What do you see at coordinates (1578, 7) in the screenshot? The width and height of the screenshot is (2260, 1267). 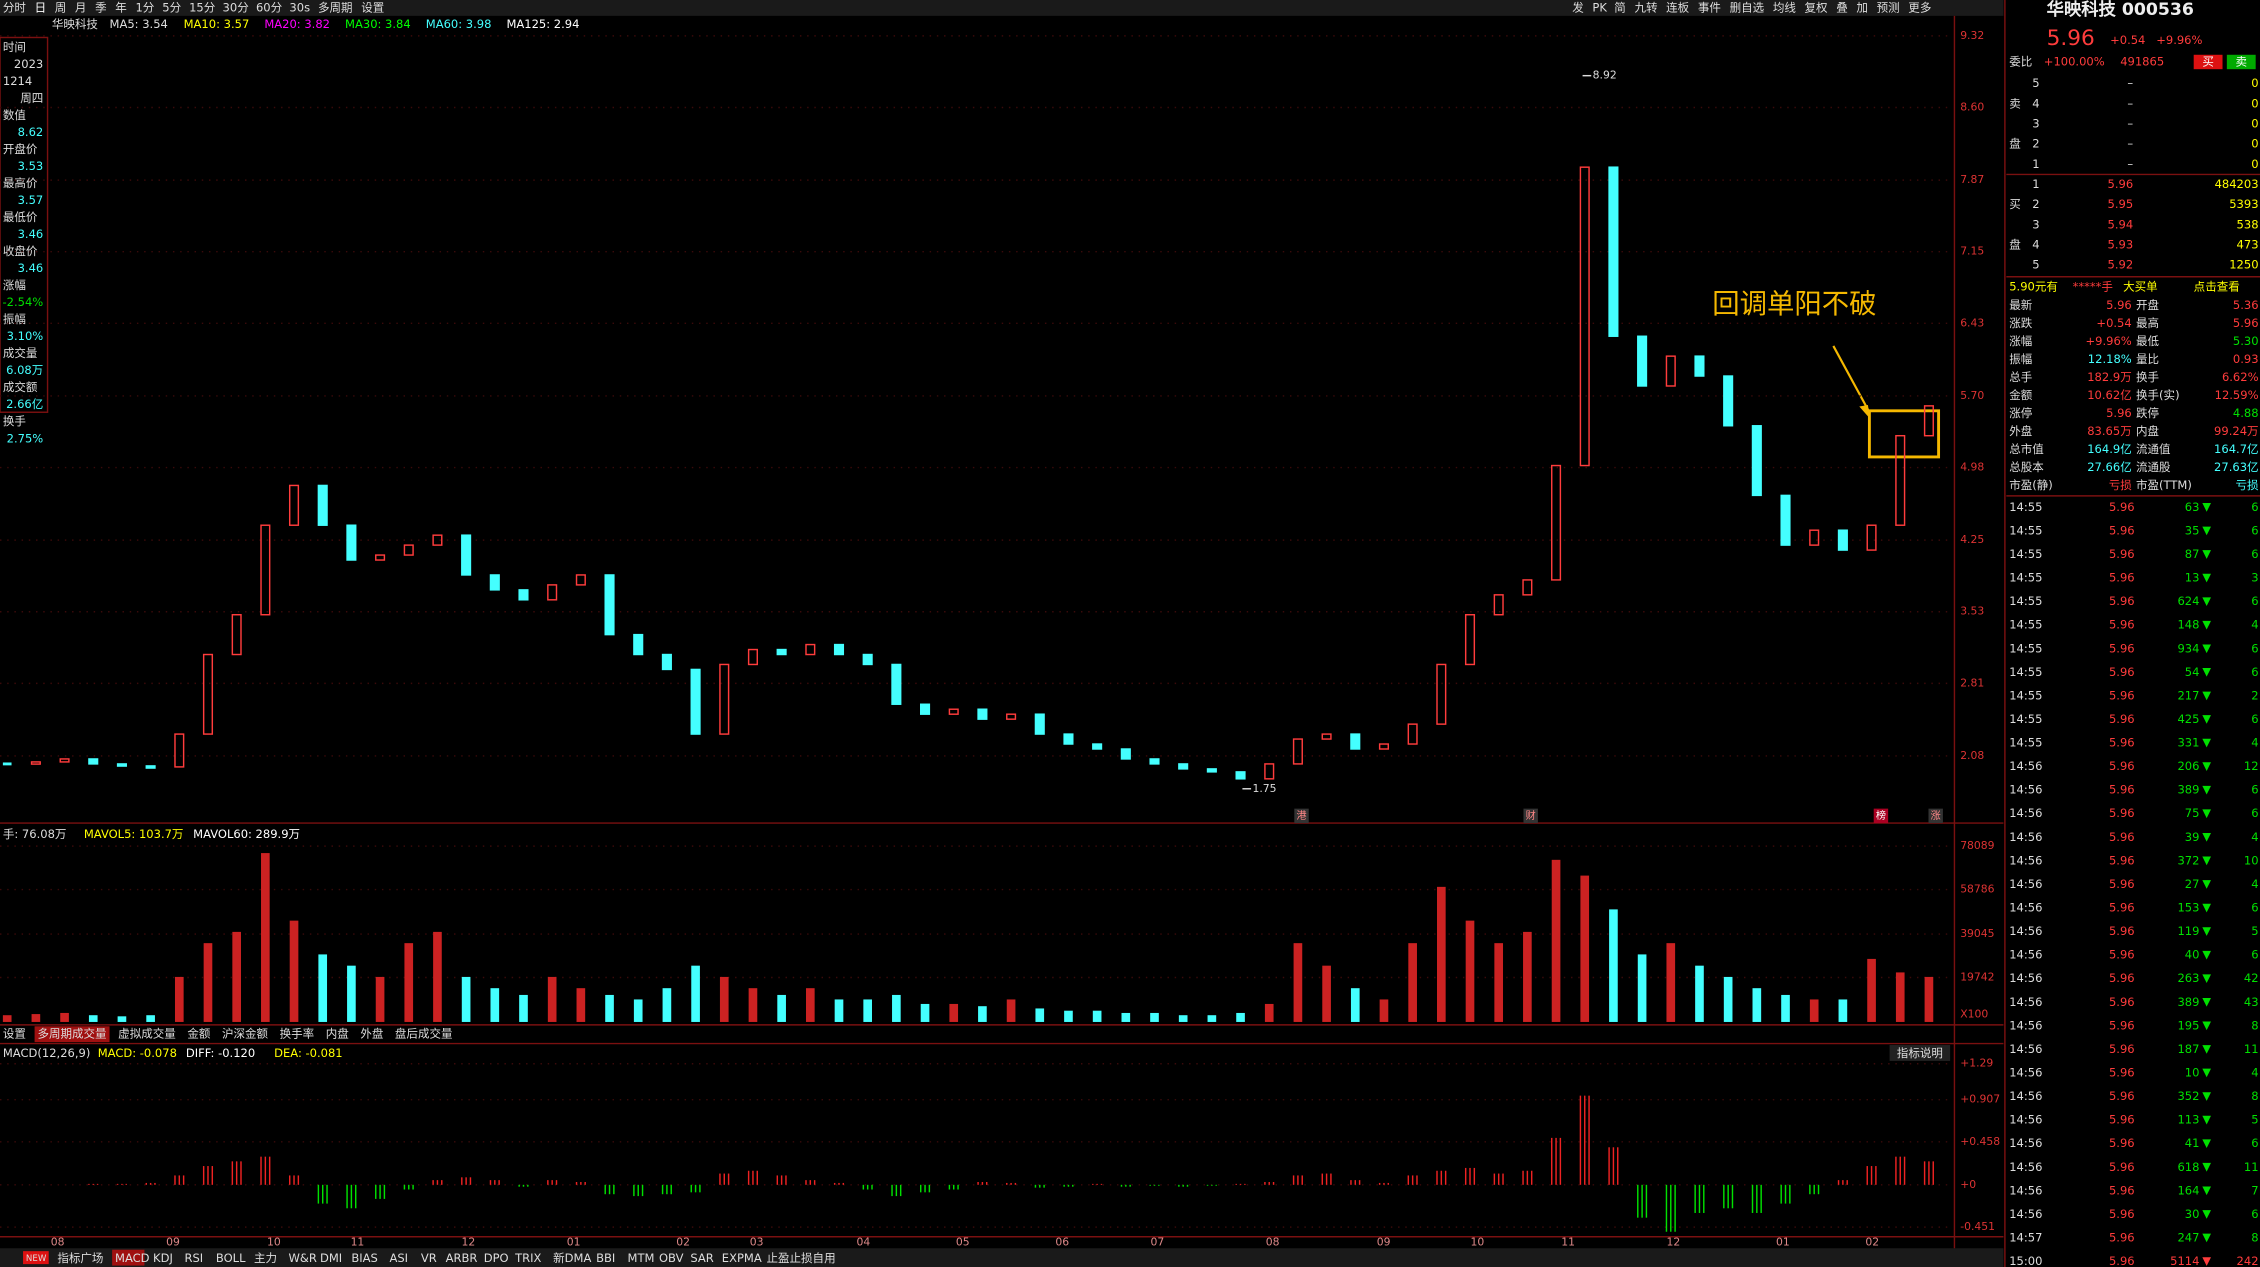 I see `tool-button: 发` at bounding box center [1578, 7].